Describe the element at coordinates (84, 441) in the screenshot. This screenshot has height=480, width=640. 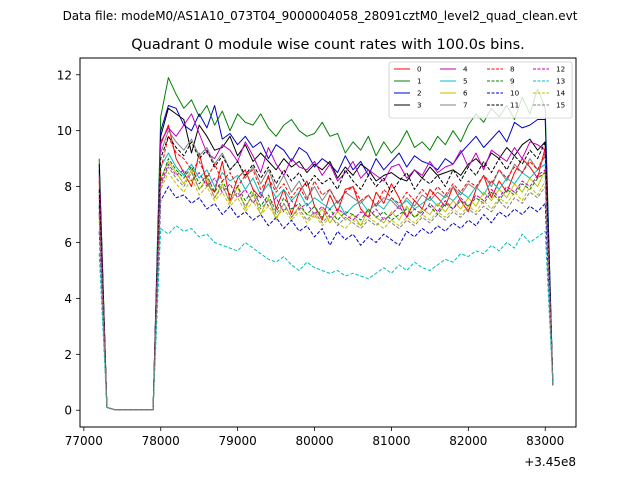
I see `x-tick-label: 77000` at that location.